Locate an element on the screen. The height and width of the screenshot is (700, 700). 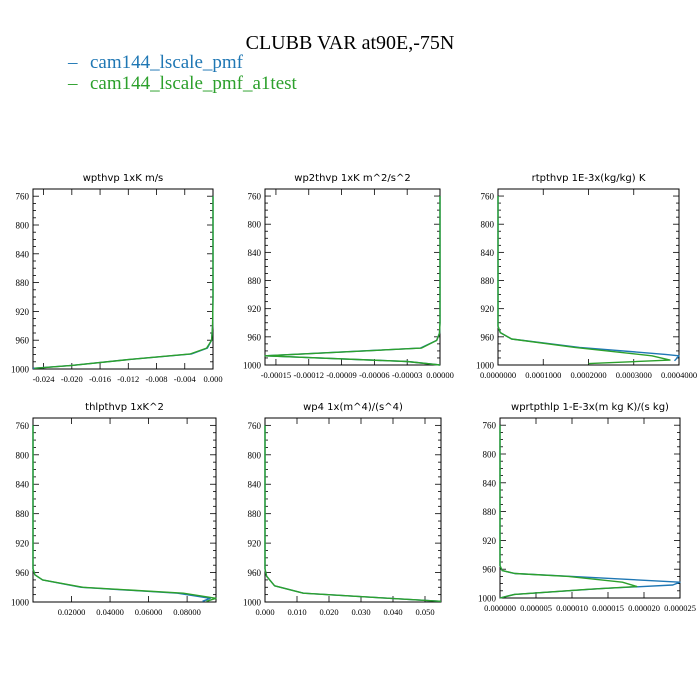
x-tick-label-5-2: 0.000010 is located at coordinates (572, 608).